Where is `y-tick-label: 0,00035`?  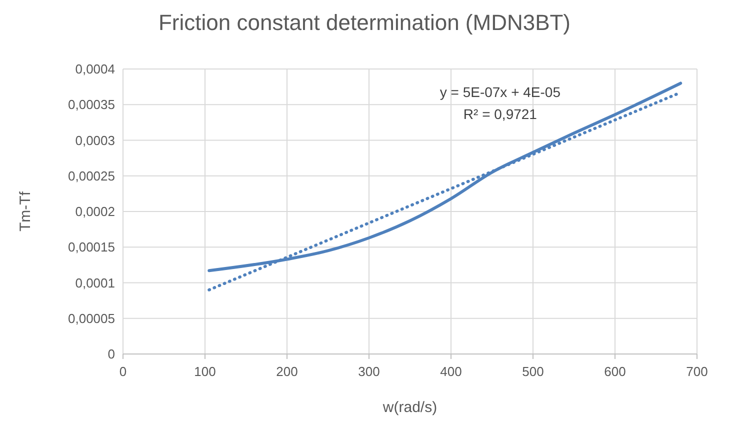
y-tick-label: 0,00035 is located at coordinates (91, 104).